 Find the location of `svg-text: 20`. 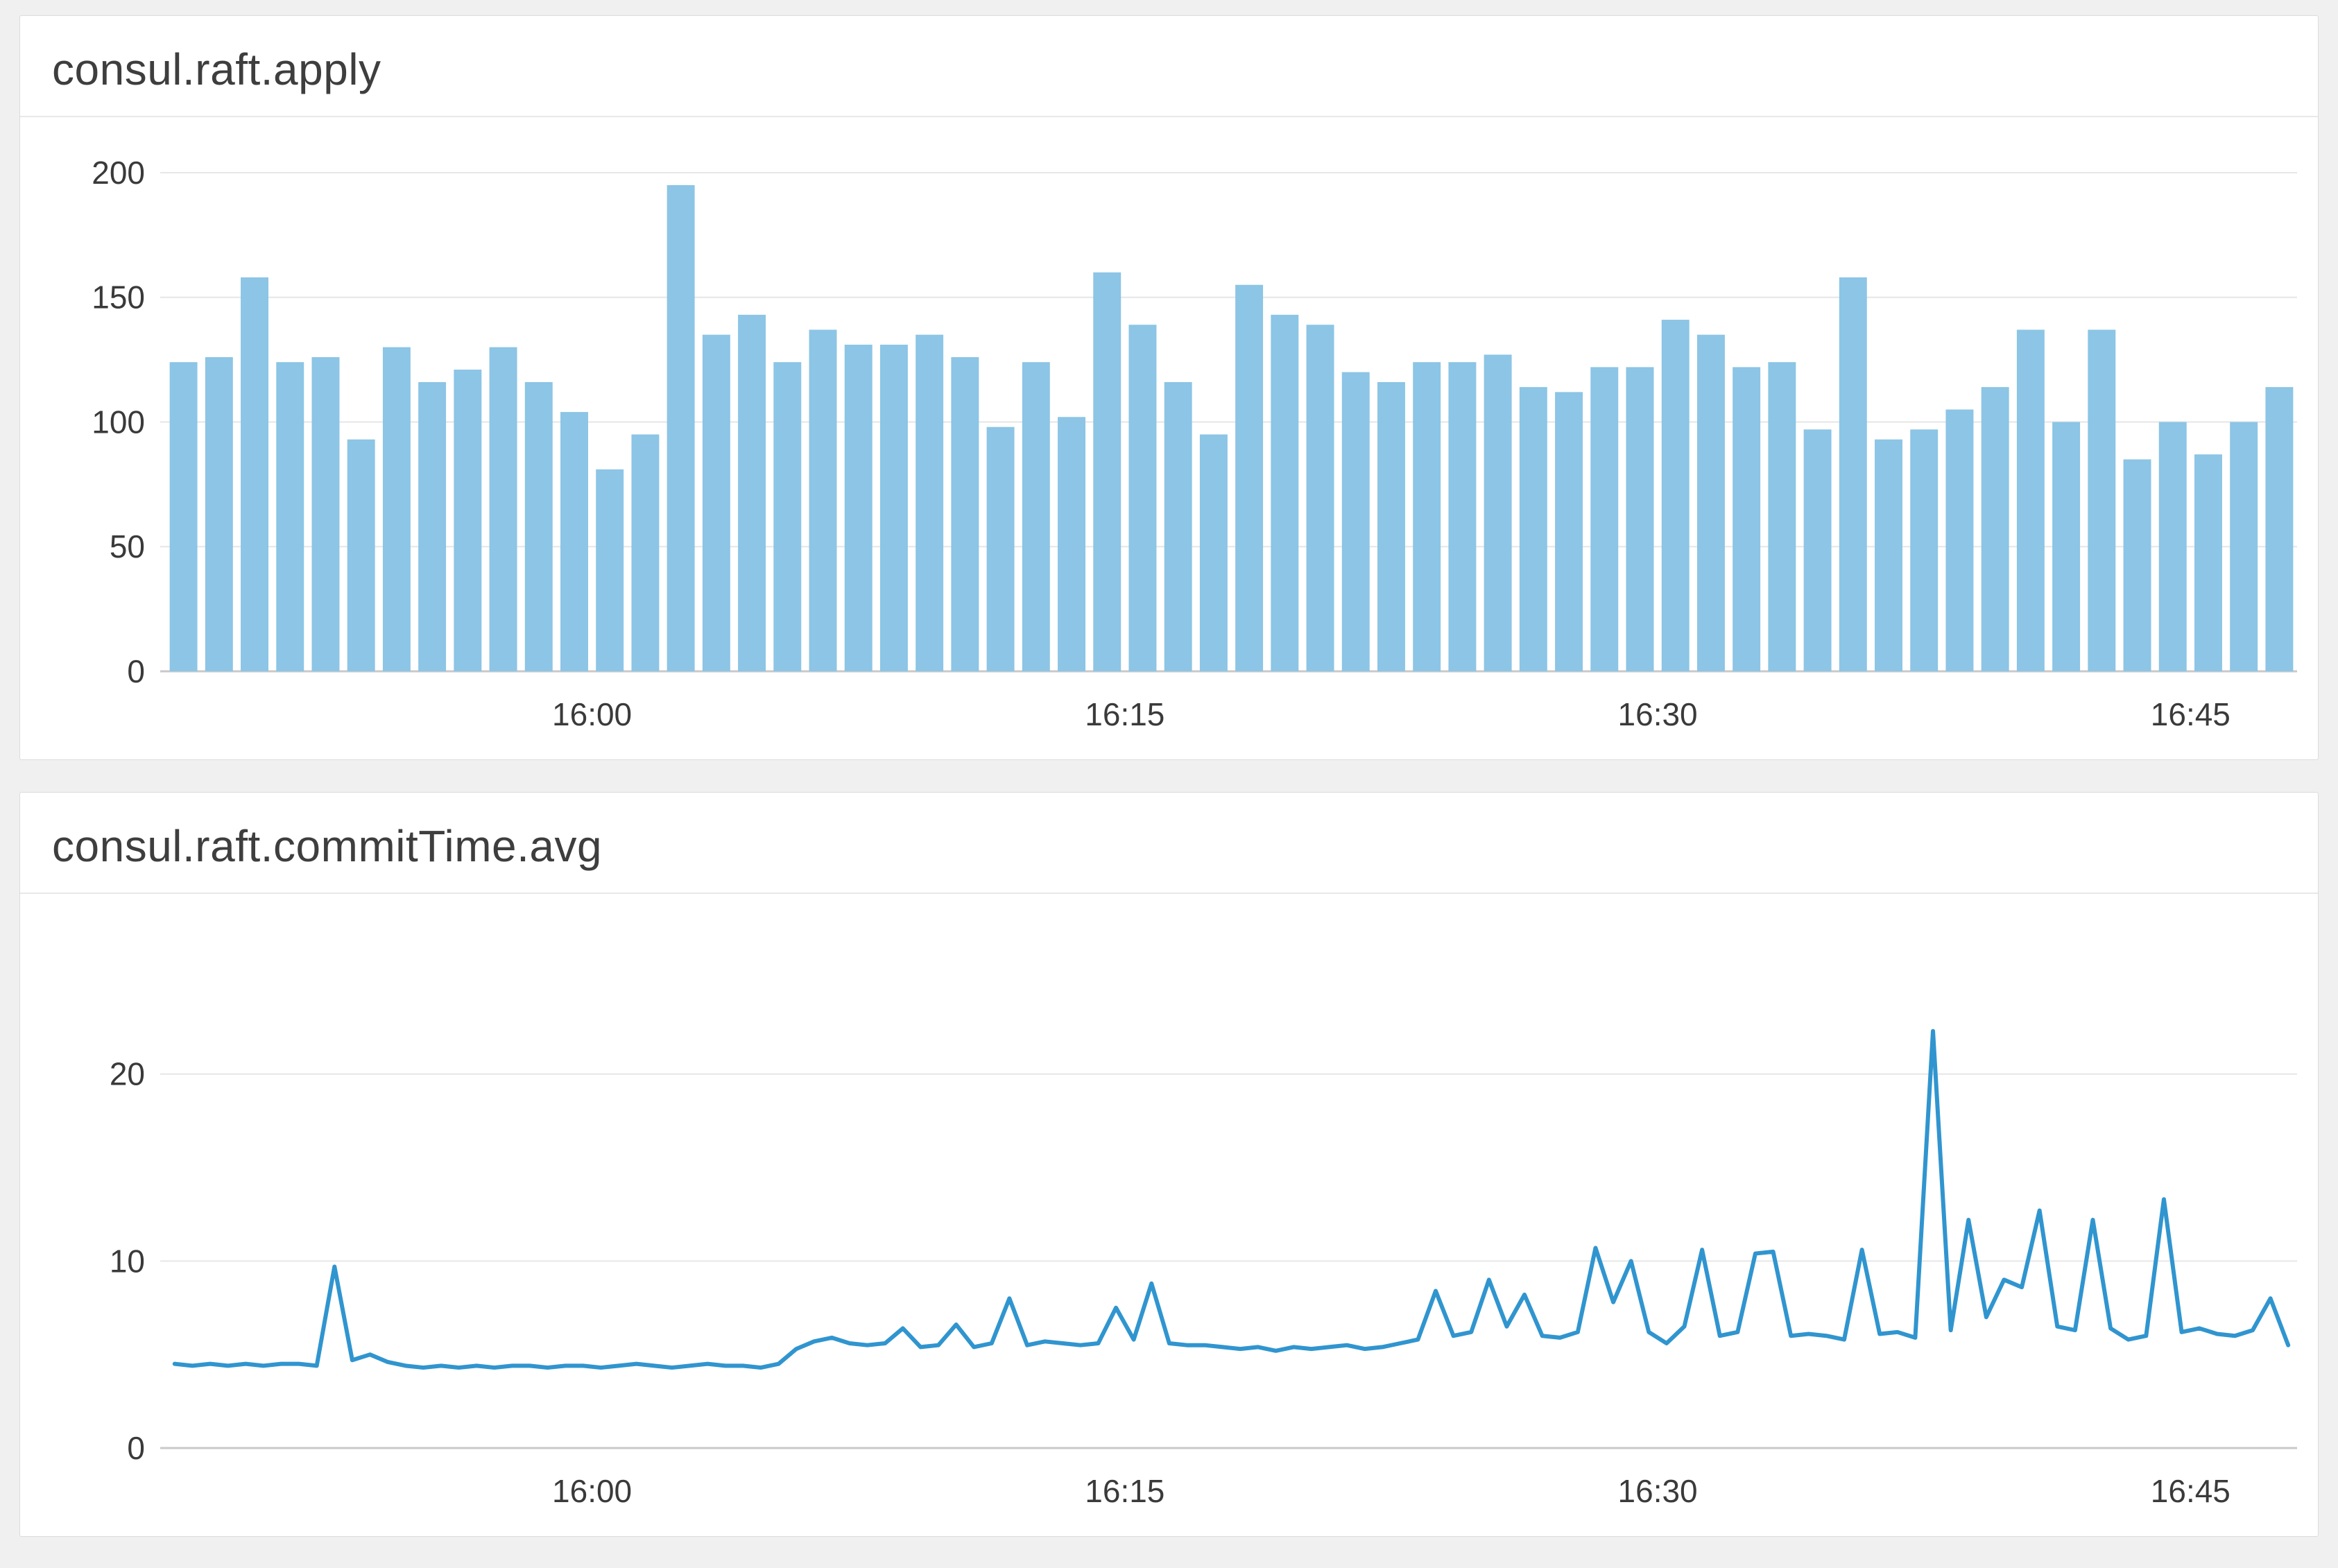

svg-text: 20 is located at coordinates (127, 1074).